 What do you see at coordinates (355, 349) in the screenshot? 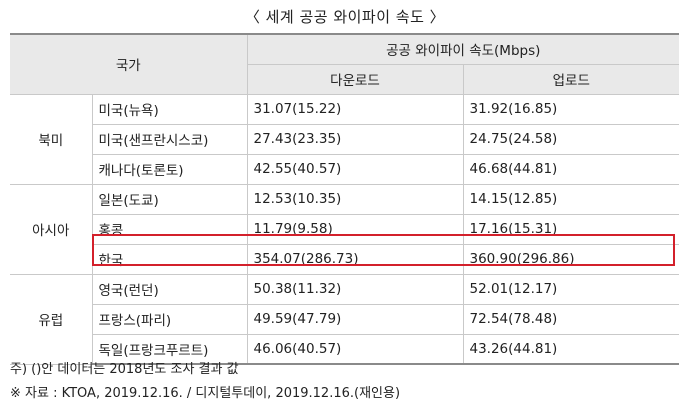
I see `download-cell: 46.06(40.57)` at bounding box center [355, 349].